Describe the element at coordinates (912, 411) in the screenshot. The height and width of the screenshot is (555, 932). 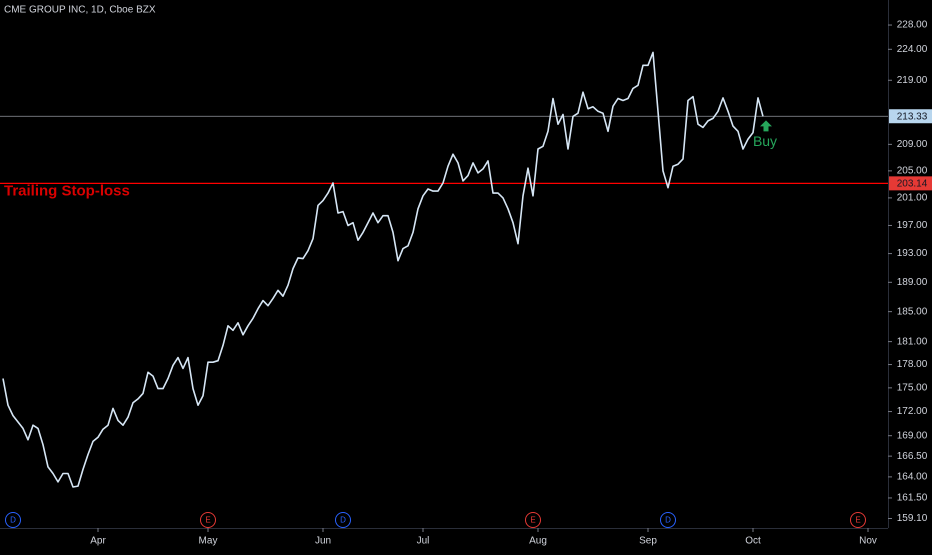
I see `y-tick-label: 172.00` at that location.